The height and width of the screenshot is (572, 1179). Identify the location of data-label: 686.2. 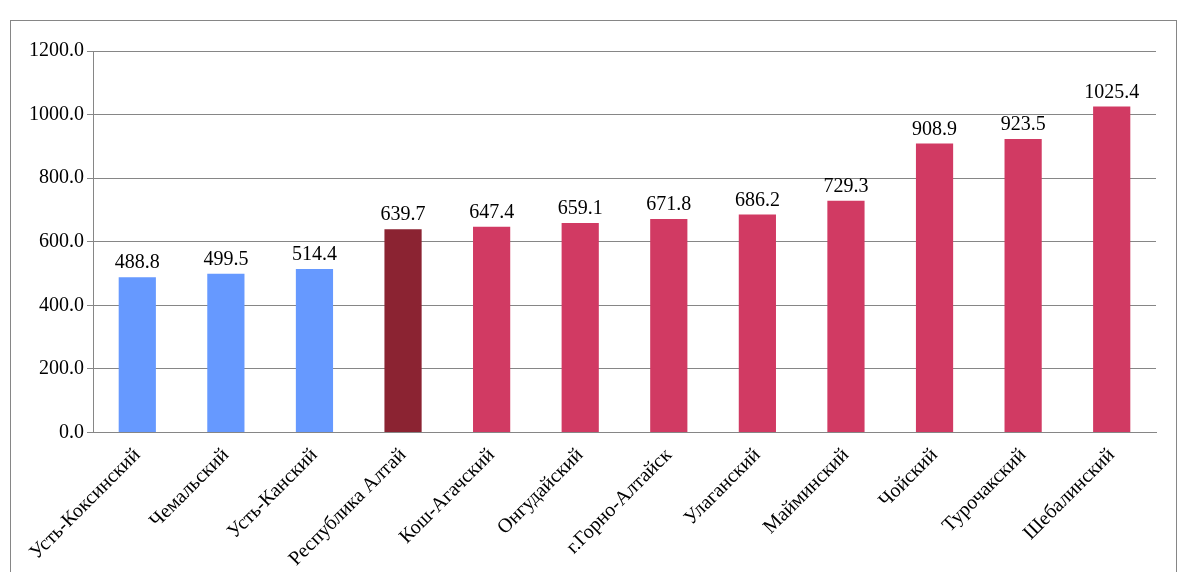
(757, 198).